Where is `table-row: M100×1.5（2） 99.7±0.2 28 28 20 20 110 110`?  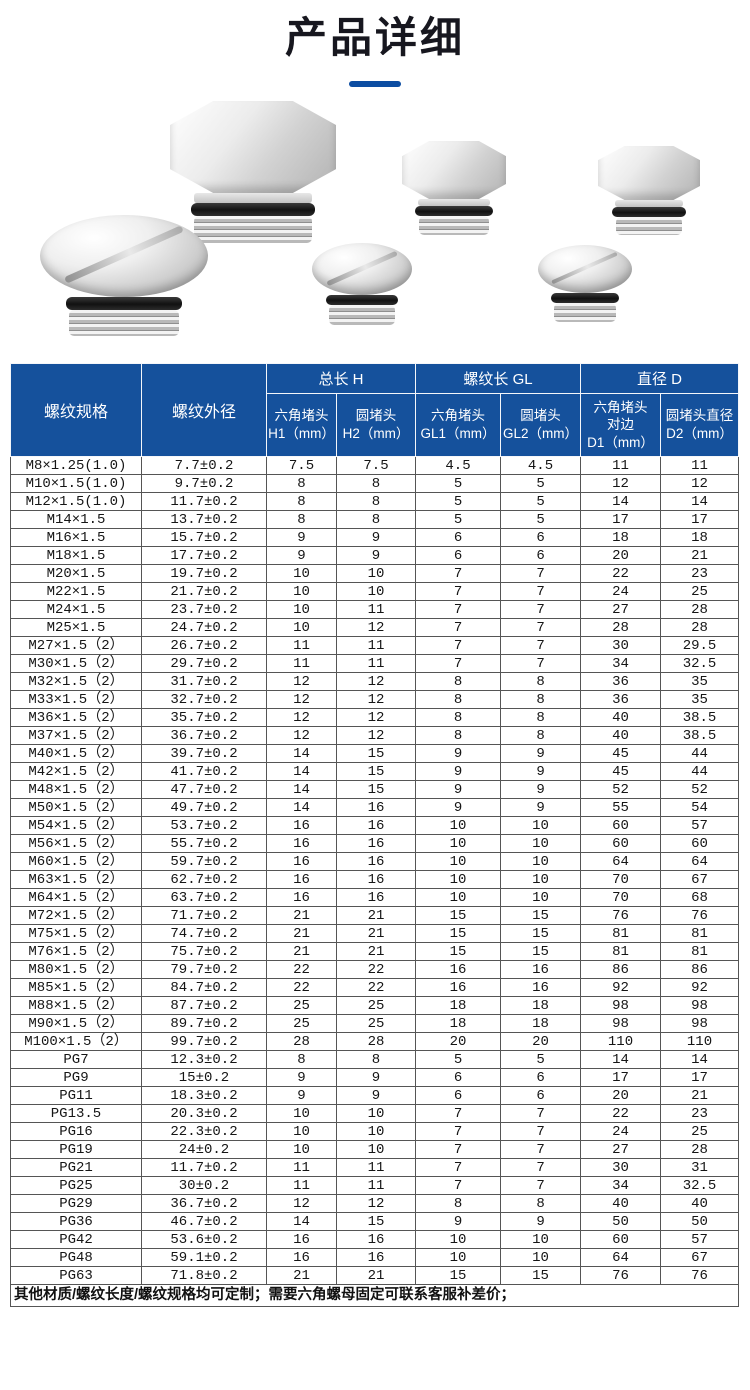 table-row: M100×1.5（2） 99.7±0.2 28 28 20 20 110 110 is located at coordinates (375, 1042).